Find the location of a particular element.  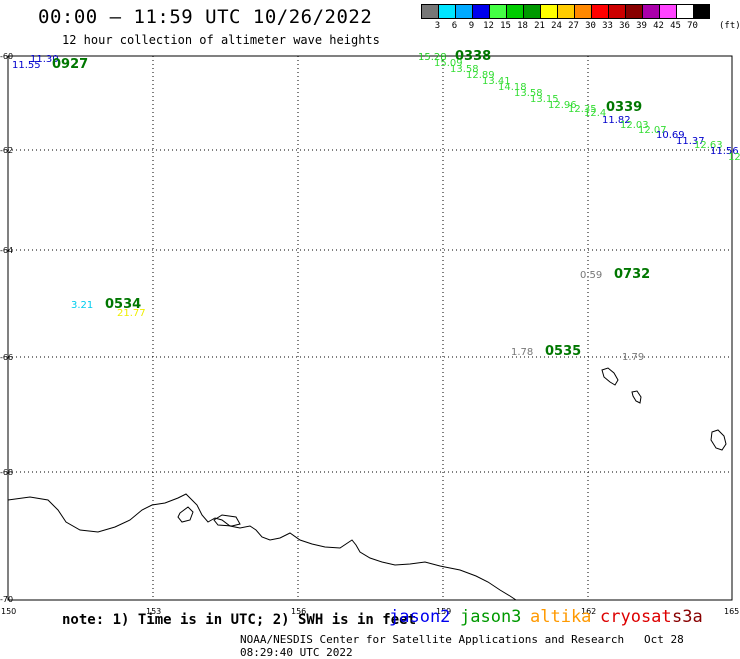

wave-height-label: 13.15 is located at coordinates (544, 99).